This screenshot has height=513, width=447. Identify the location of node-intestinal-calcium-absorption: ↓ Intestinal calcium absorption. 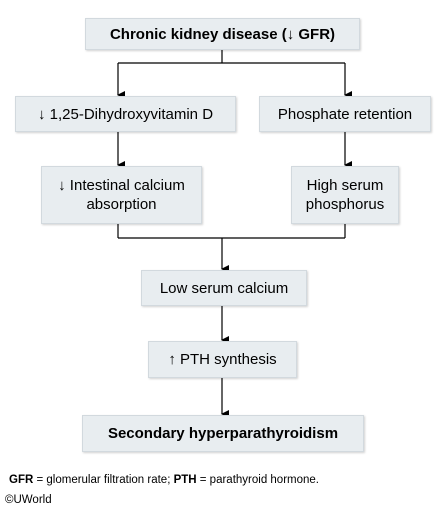
(121, 195).